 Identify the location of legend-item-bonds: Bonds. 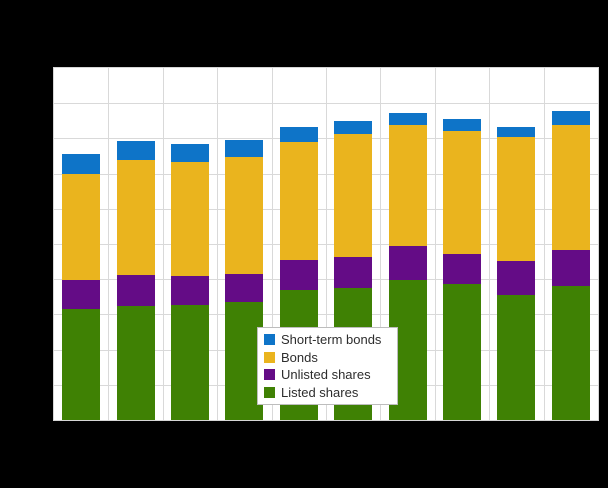
(326, 358).